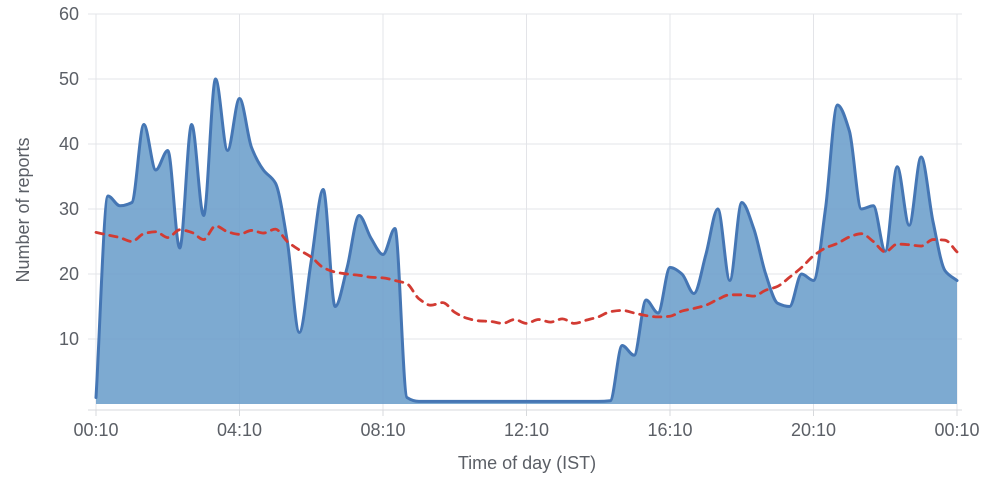 The height and width of the screenshot is (487, 1000). I want to click on y-tick-label: 60, so click(69, 14).